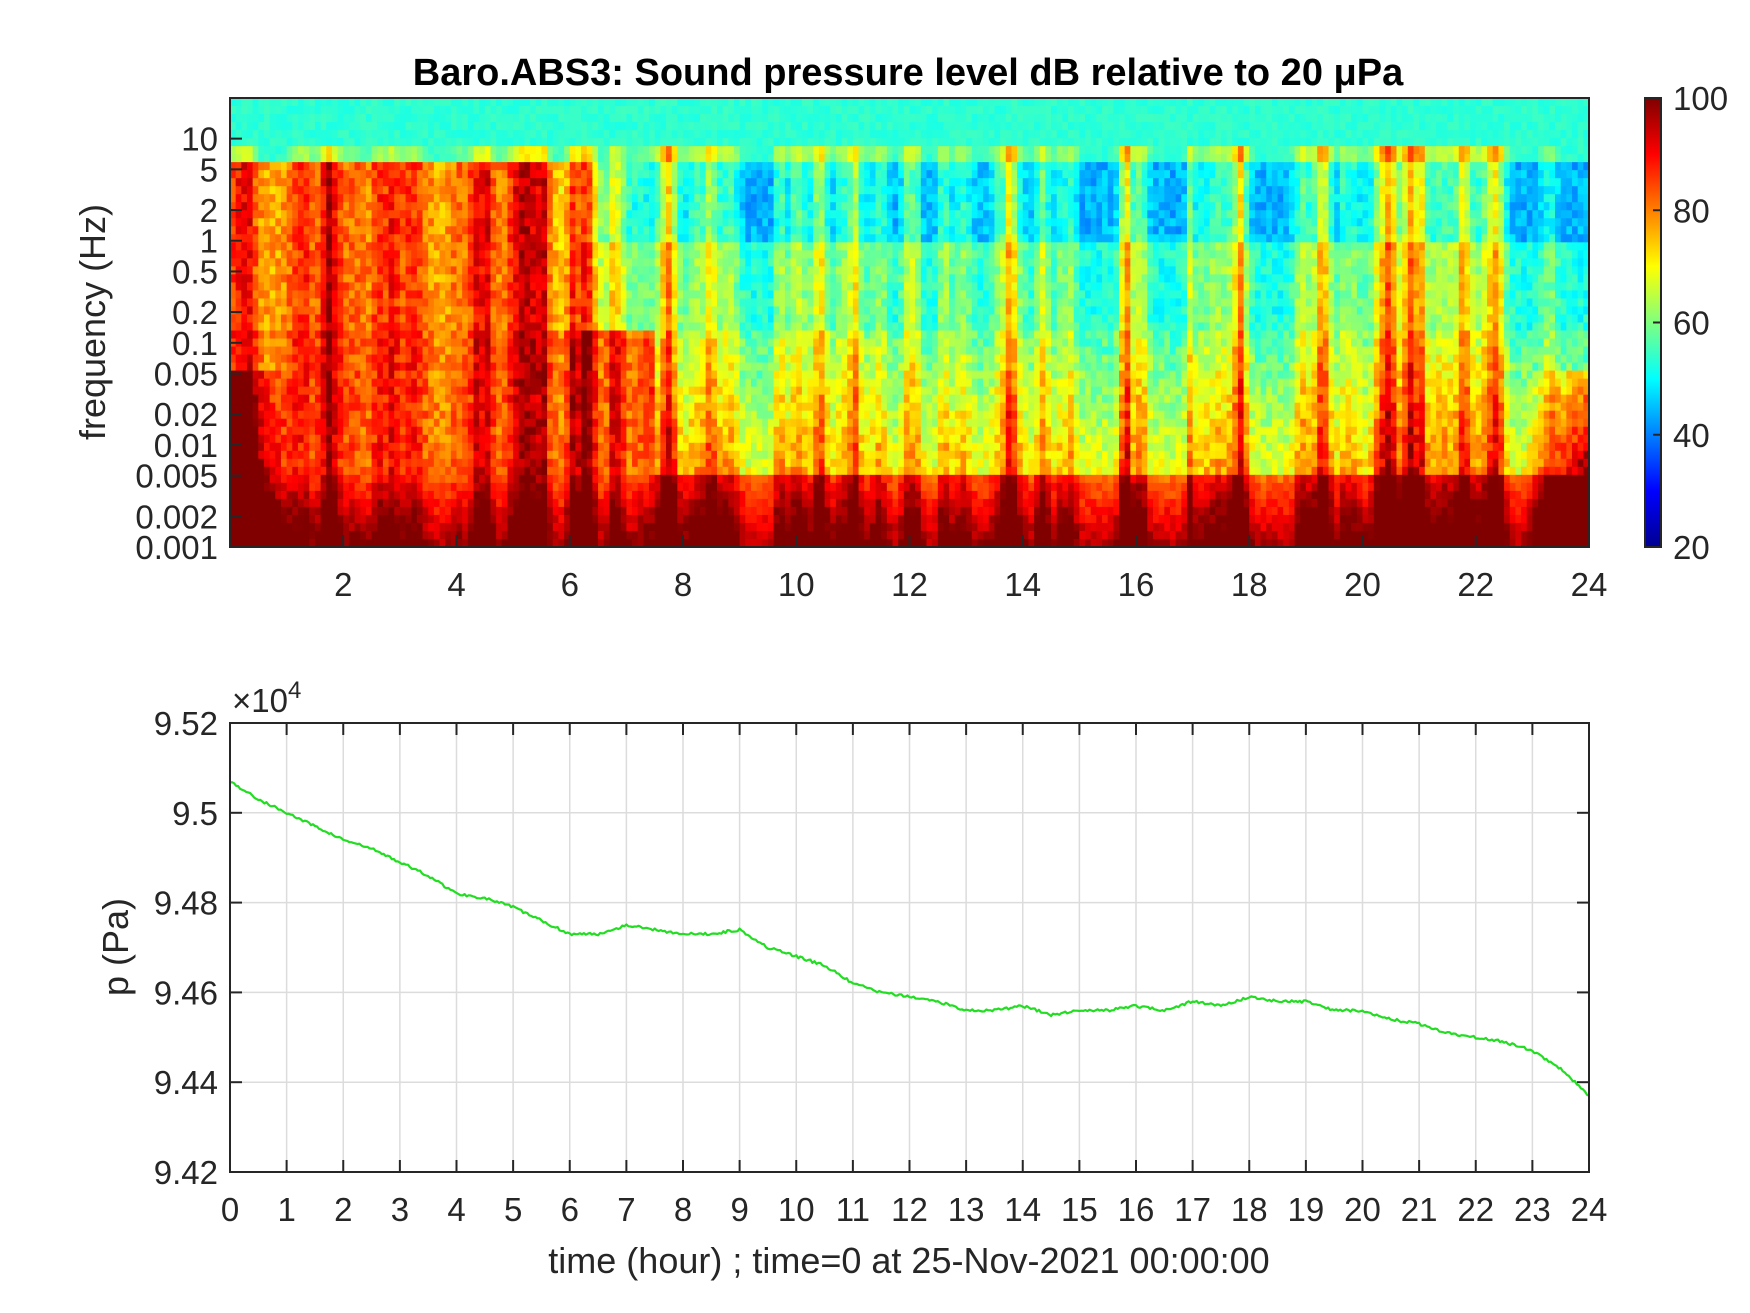 This screenshot has width=1750, height=1313. I want to click on x-tick-label: 21, so click(1419, 1209).